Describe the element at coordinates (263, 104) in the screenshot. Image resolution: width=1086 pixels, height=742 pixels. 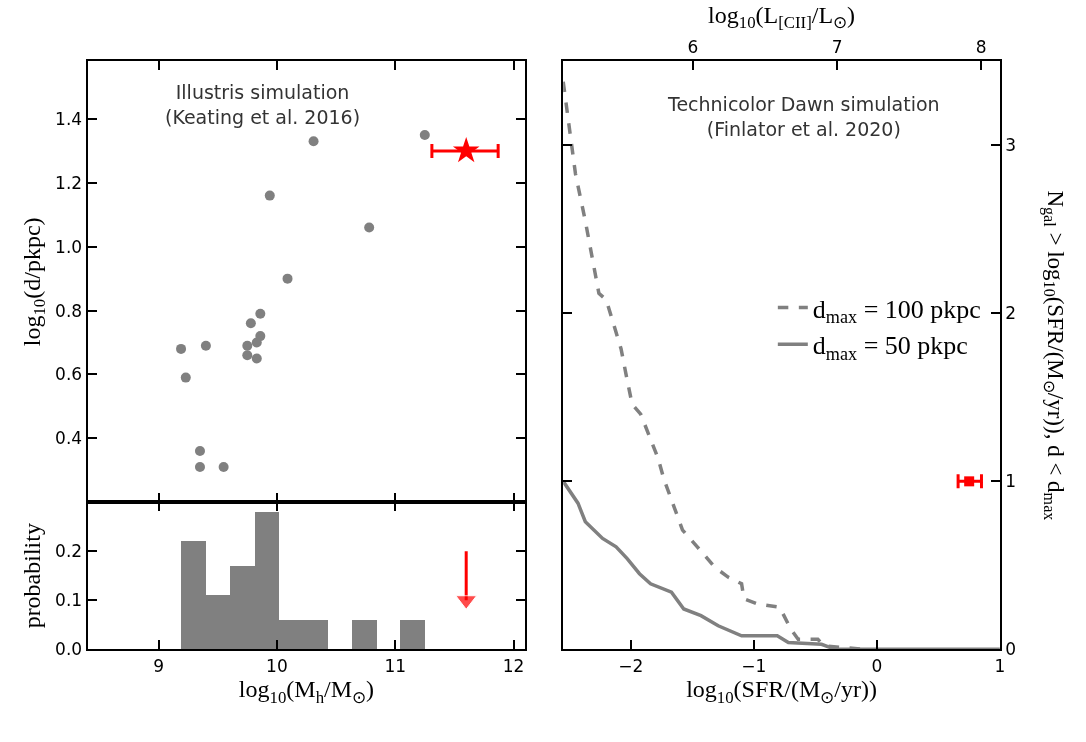
I see `annotation: Illustris simulation (Keating et al. 2016)` at that location.